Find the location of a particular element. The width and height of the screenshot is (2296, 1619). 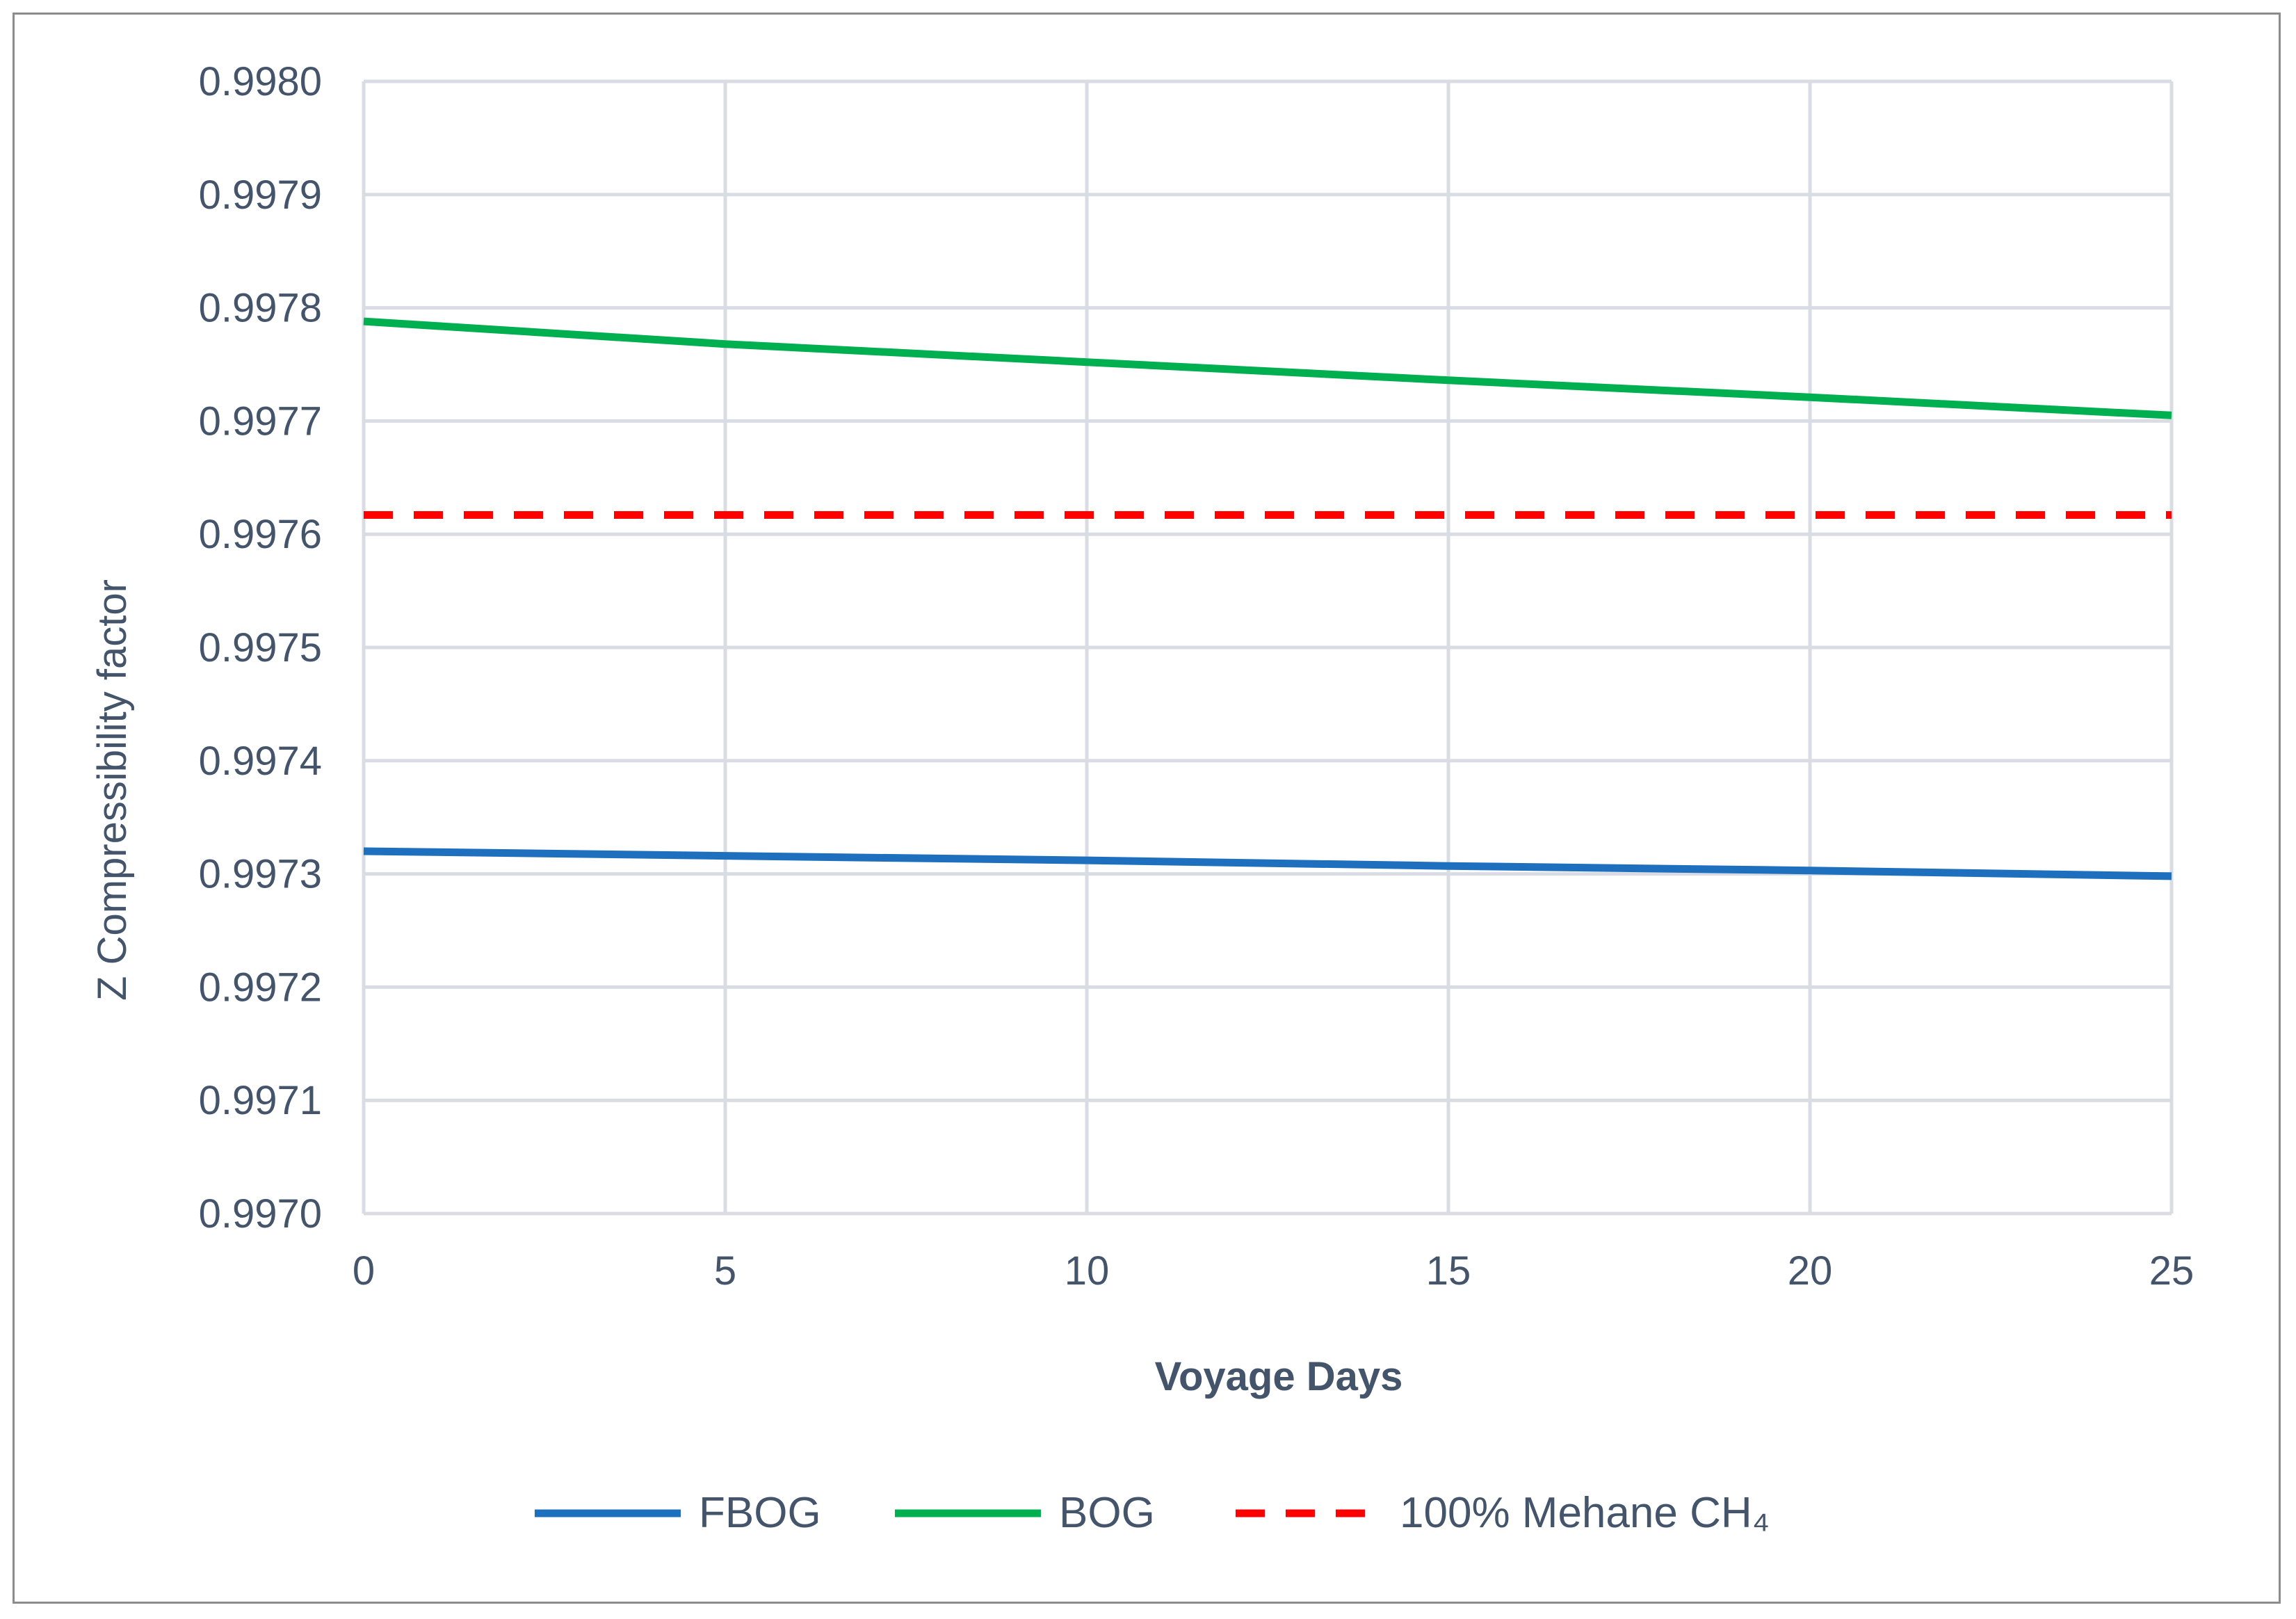

y-axis-title: Z Compressibility factor is located at coordinates (112, 790).